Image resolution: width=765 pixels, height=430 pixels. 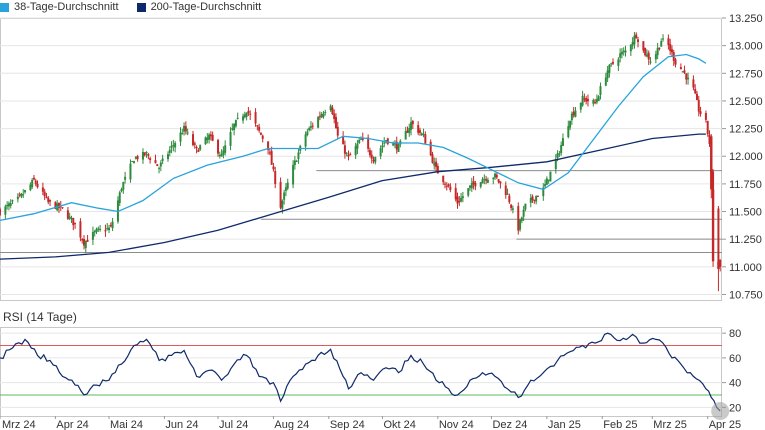 What do you see at coordinates (720, 411) in the screenshot?
I see `rsi-last-marker` at bounding box center [720, 411].